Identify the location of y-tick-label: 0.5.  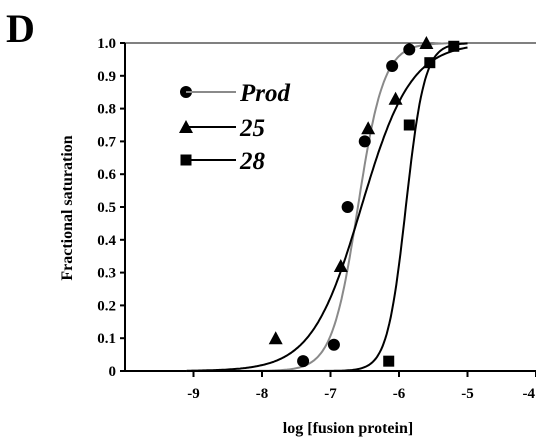
(106, 208).